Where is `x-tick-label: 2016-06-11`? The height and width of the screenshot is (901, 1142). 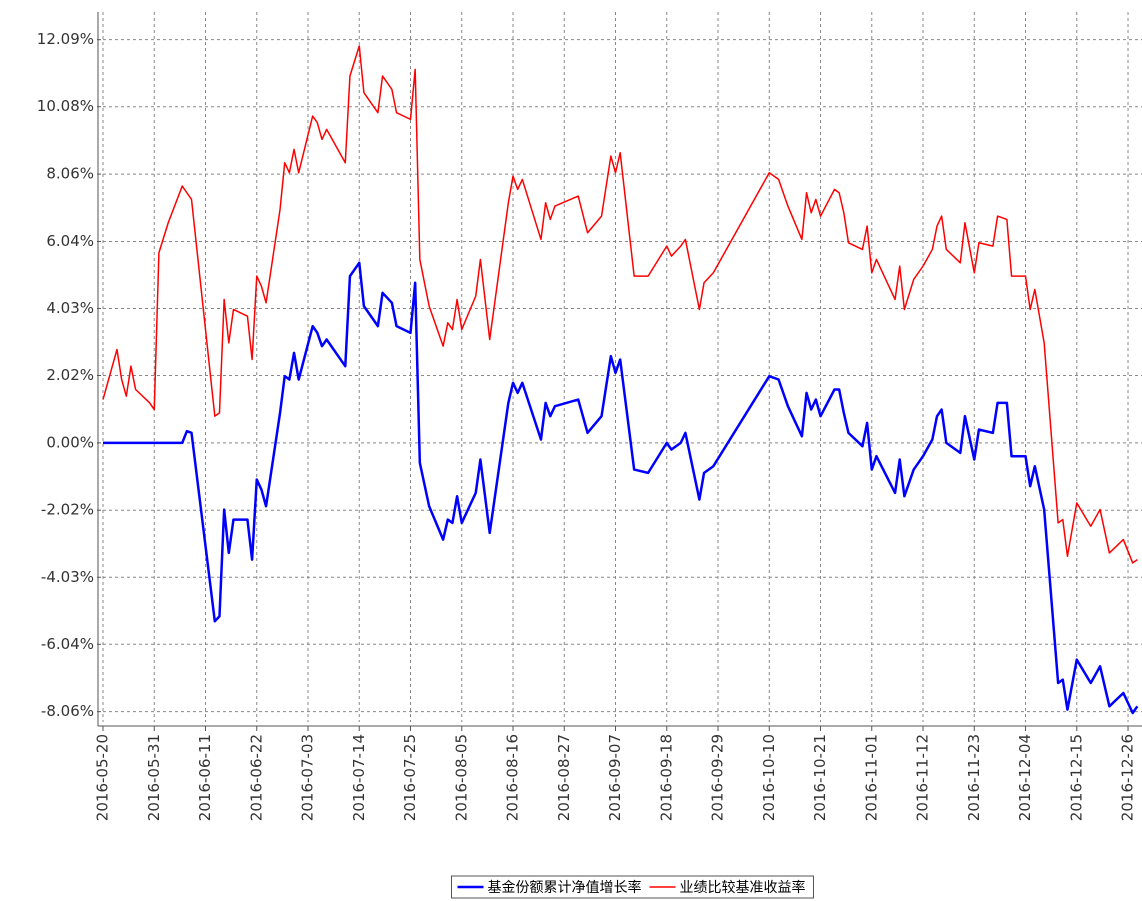 x-tick-label: 2016-06-11 is located at coordinates (205, 777).